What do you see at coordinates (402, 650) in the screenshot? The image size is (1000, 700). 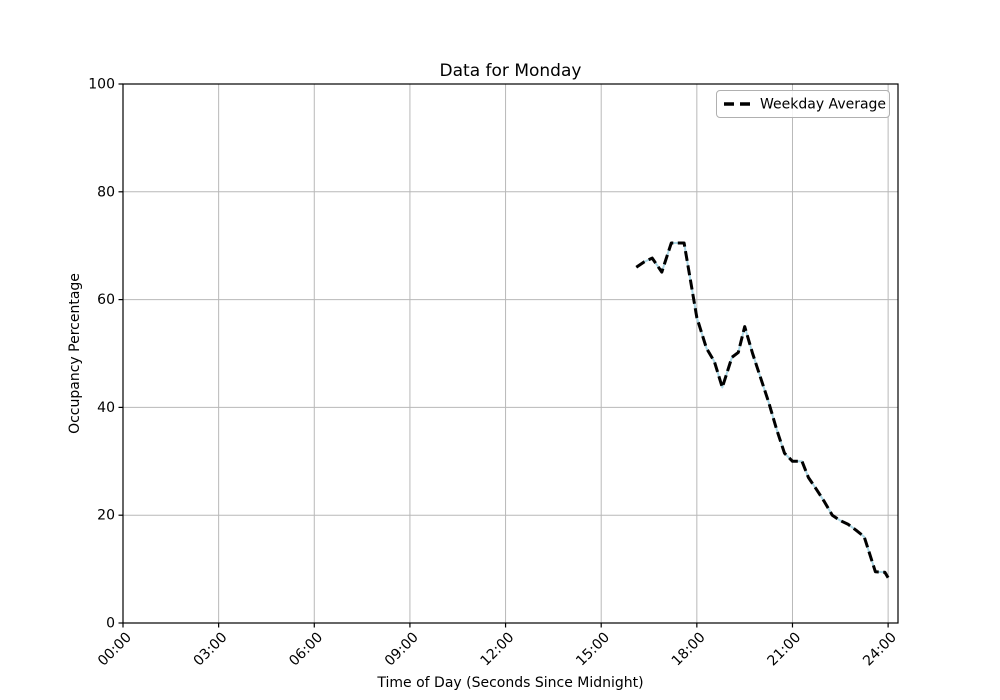 I see `x-tick-label: 09:00` at bounding box center [402, 650].